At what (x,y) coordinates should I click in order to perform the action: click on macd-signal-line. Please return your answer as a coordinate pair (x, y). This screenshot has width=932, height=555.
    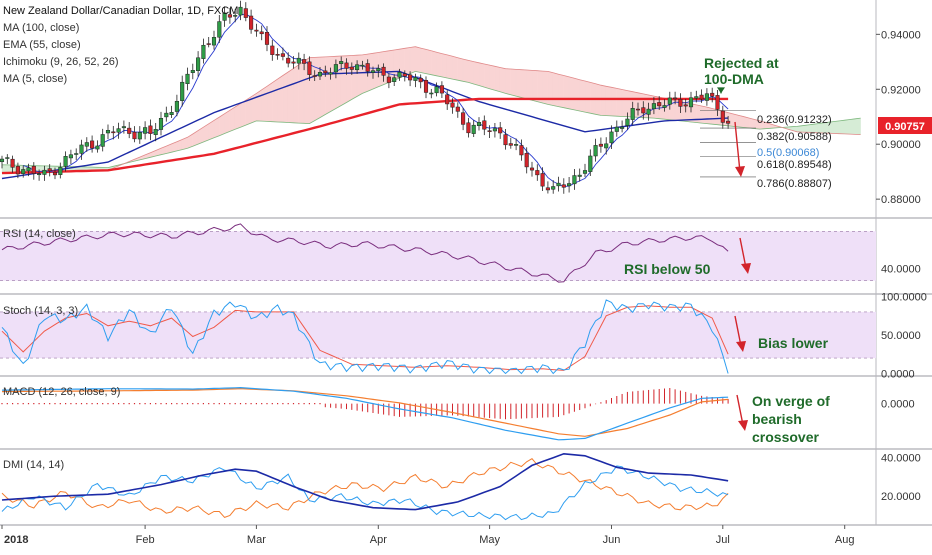
    Looking at the image, I should click on (365, 412).